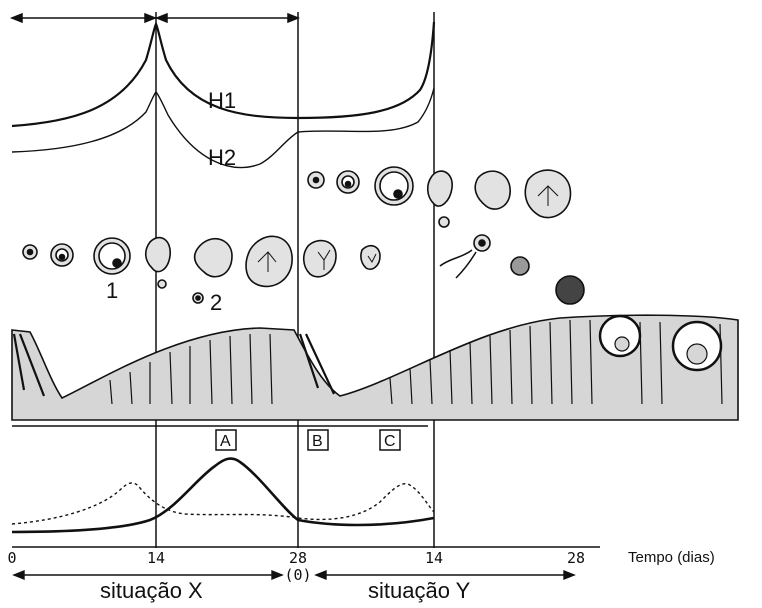 Image resolution: width=762 pixels, height=608 pixels. Describe the element at coordinates (155, 18) in the screenshot. I see `top-span-arrow` at that location.